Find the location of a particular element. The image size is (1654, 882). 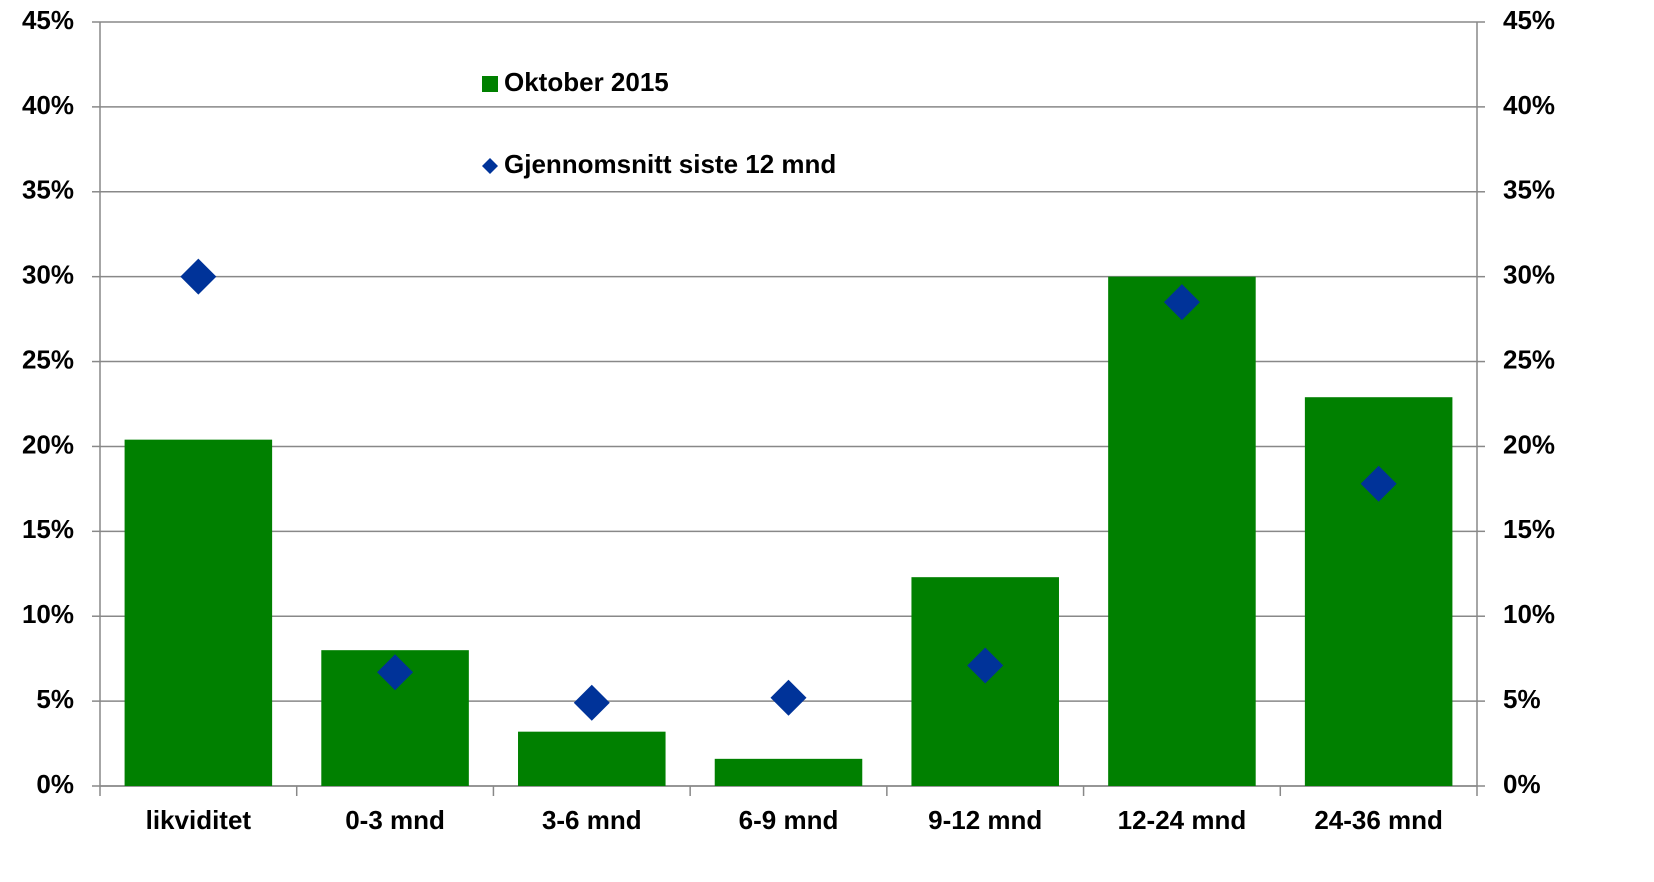

y-tick-label: 0% is located at coordinates (55, 784).